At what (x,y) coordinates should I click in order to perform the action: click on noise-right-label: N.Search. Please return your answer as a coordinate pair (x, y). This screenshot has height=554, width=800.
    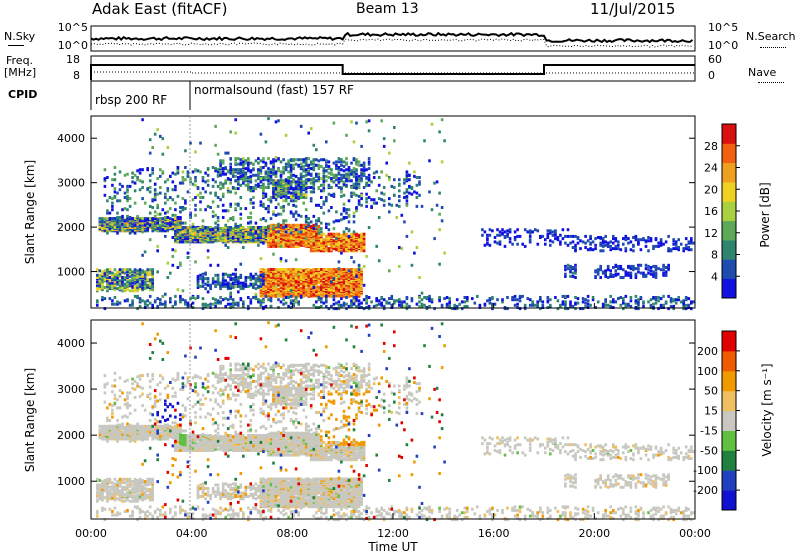
    Looking at the image, I should click on (771, 36).